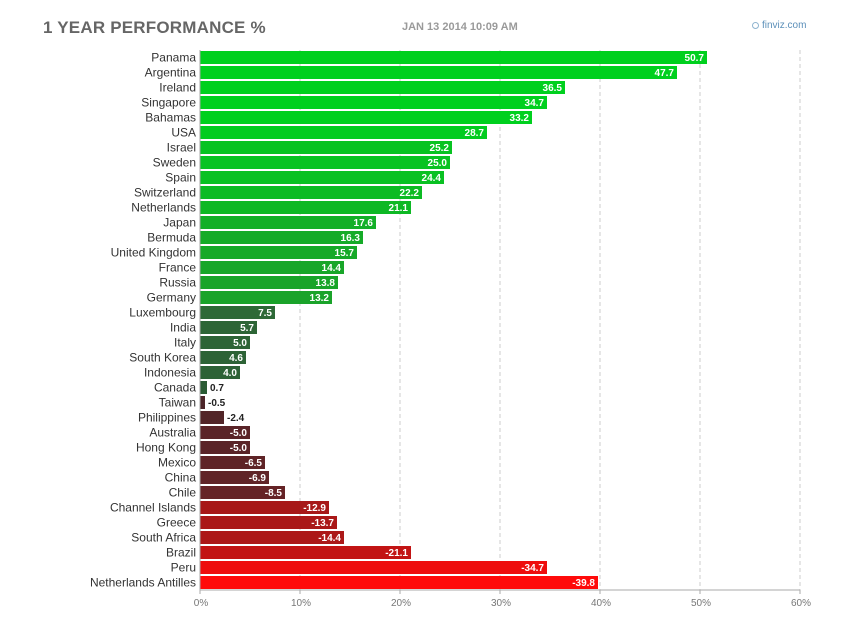 Image resolution: width=850 pixels, height=640 pixels. I want to click on category-label: Peru, so click(183, 568).